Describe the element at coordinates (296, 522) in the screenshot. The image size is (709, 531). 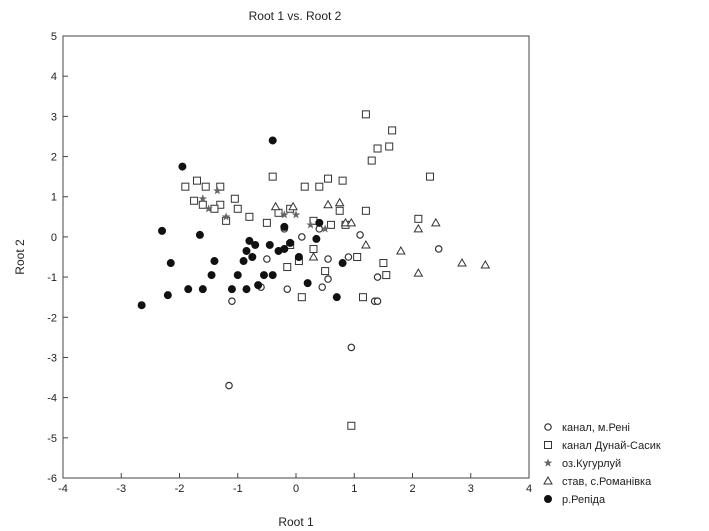
I see `x-axis-label: Root 1` at that location.